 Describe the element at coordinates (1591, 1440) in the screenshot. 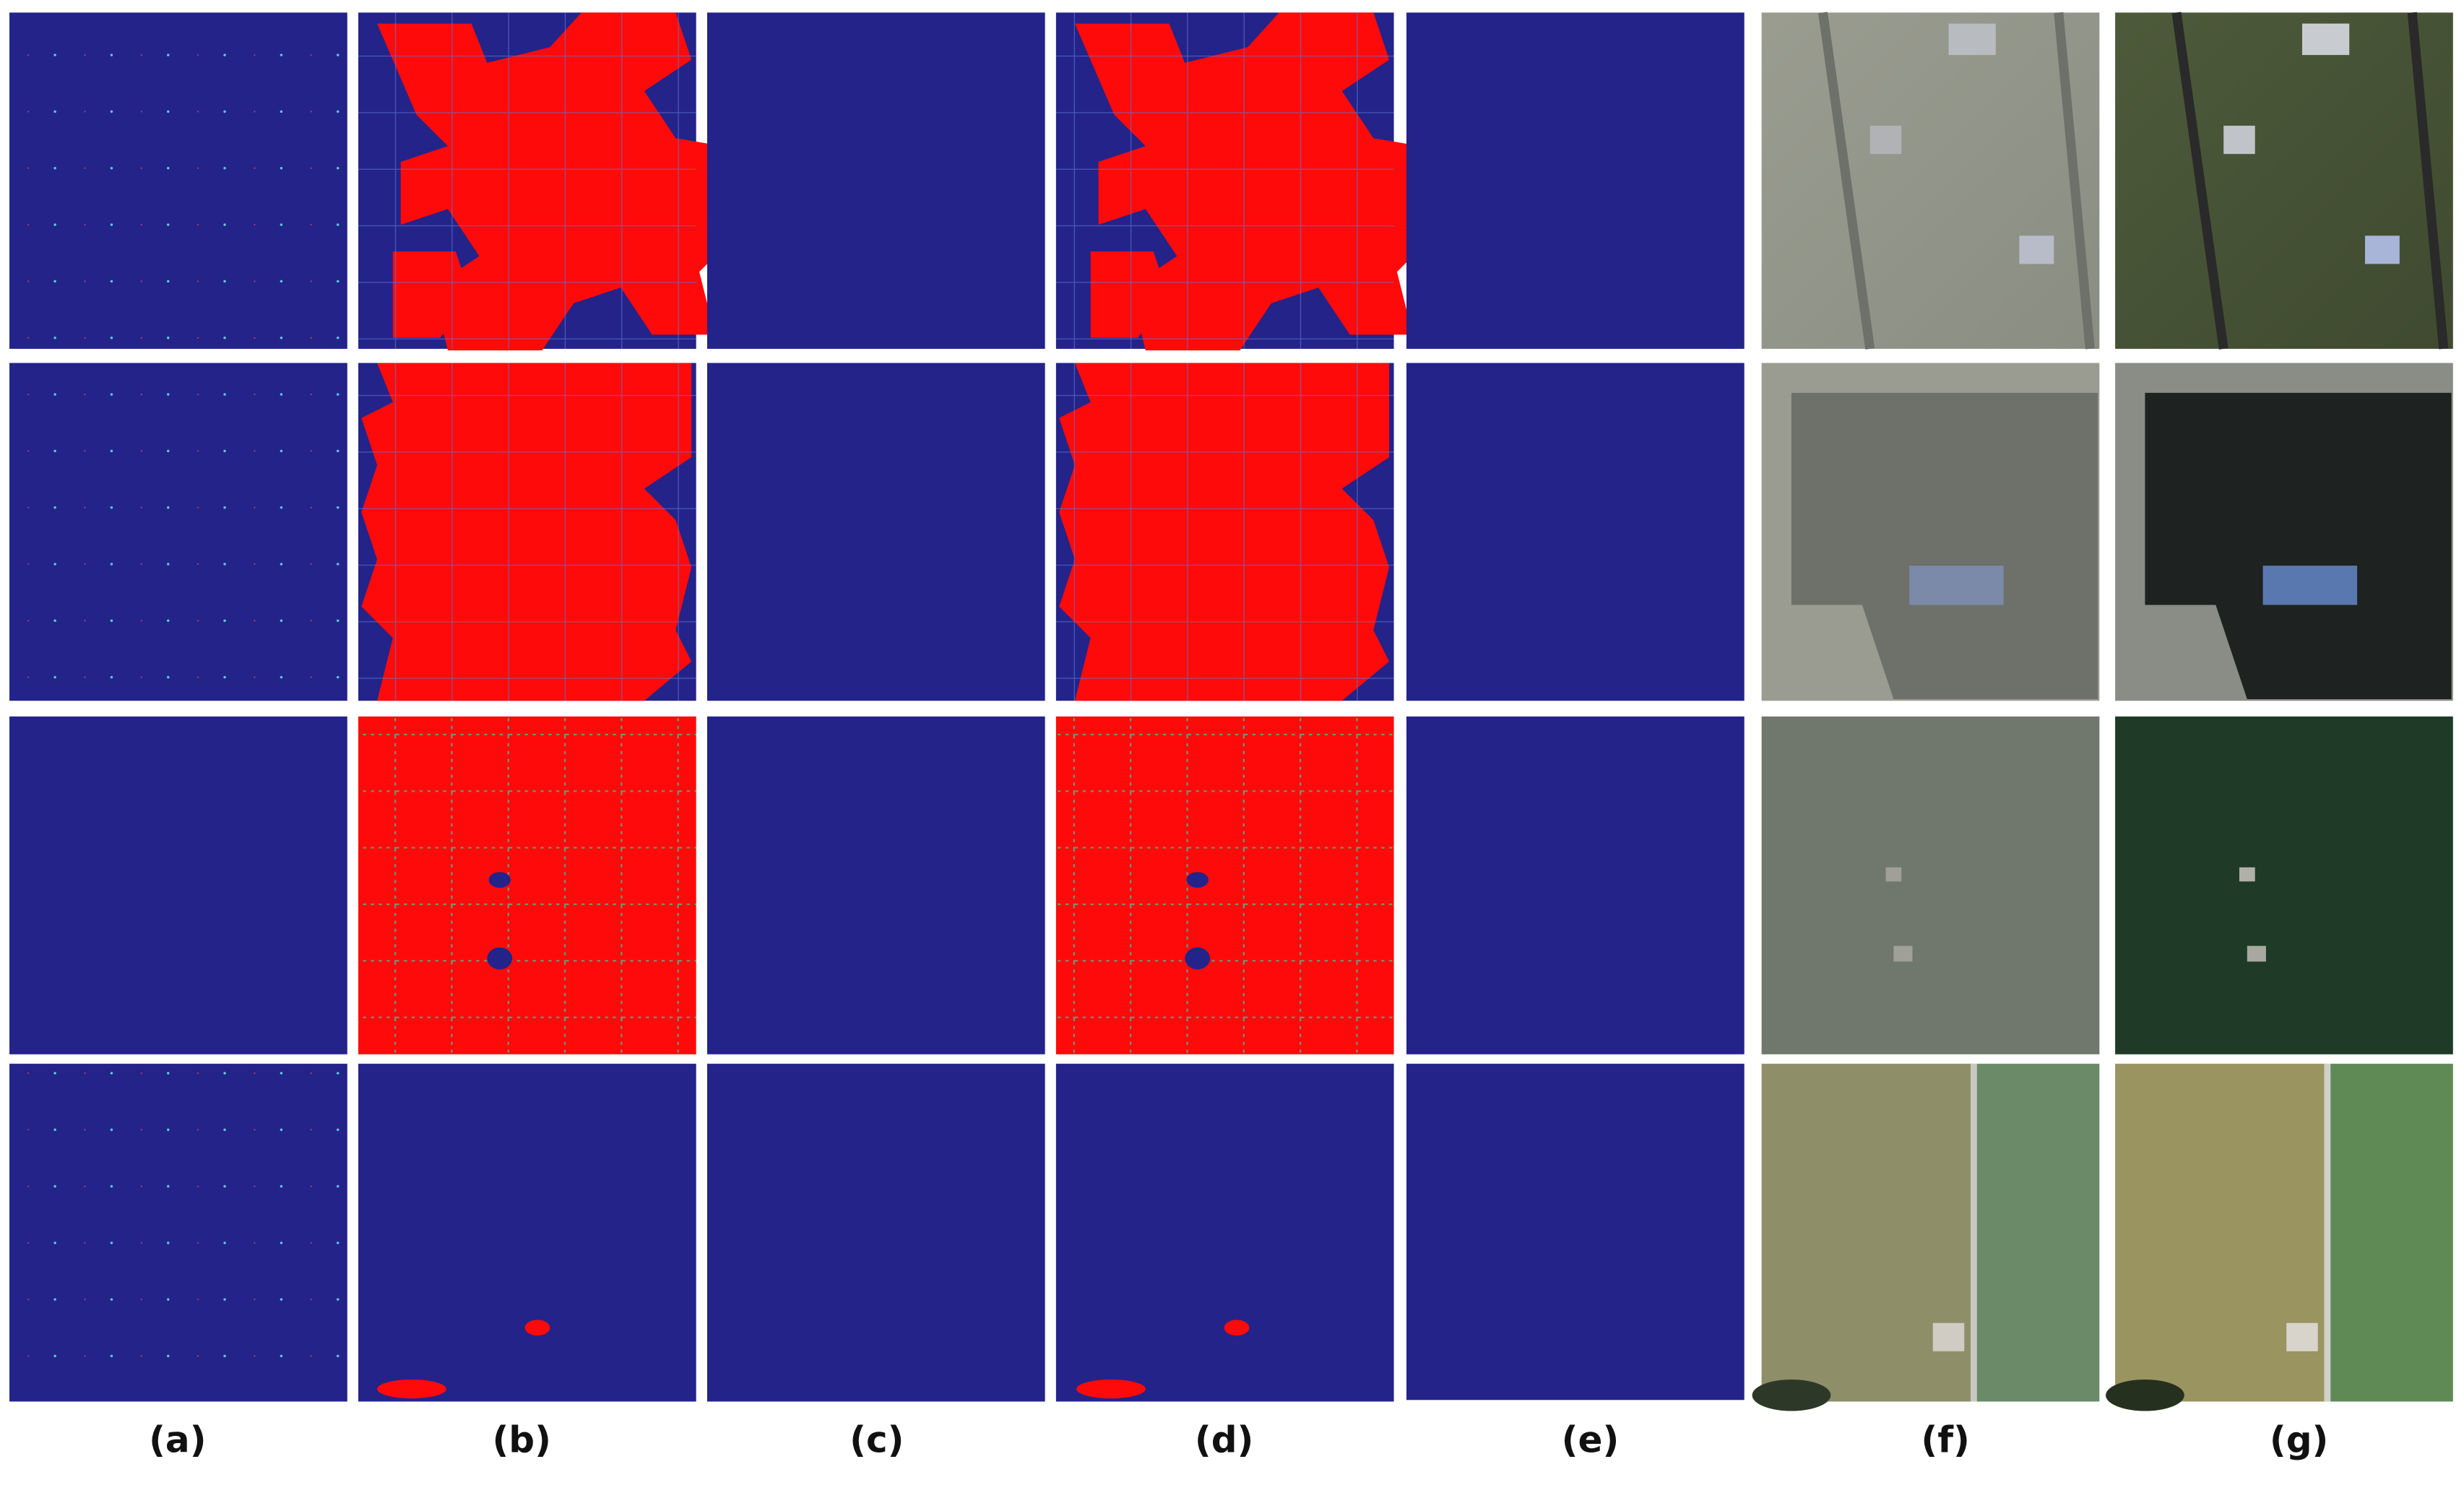

I see `panel-label: (e)` at that location.